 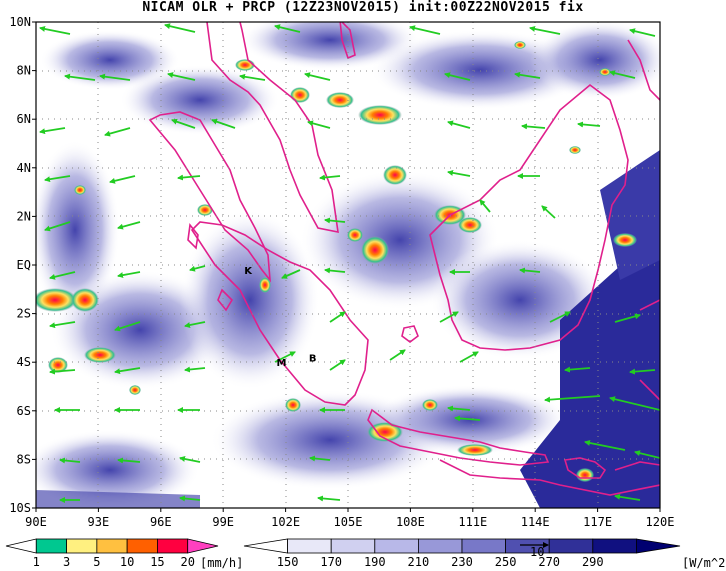 I want to click on olr-tick-label: 210, so click(x=419, y=562).